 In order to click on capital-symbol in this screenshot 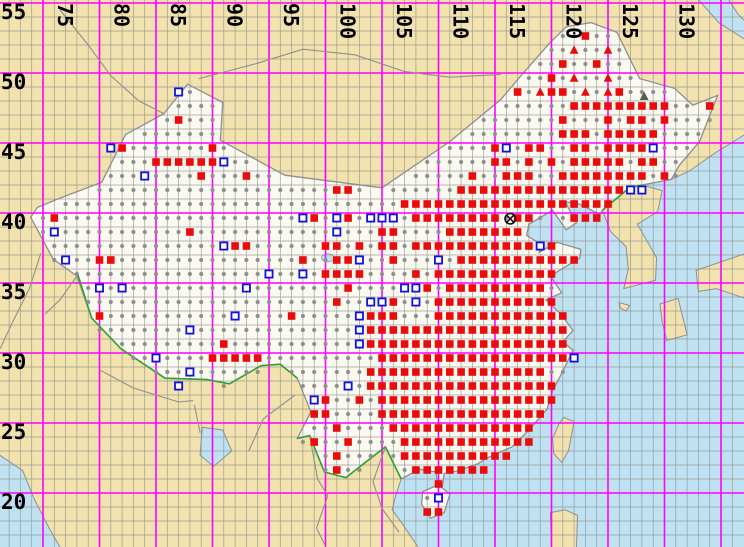, I will do `click(510, 218)`.